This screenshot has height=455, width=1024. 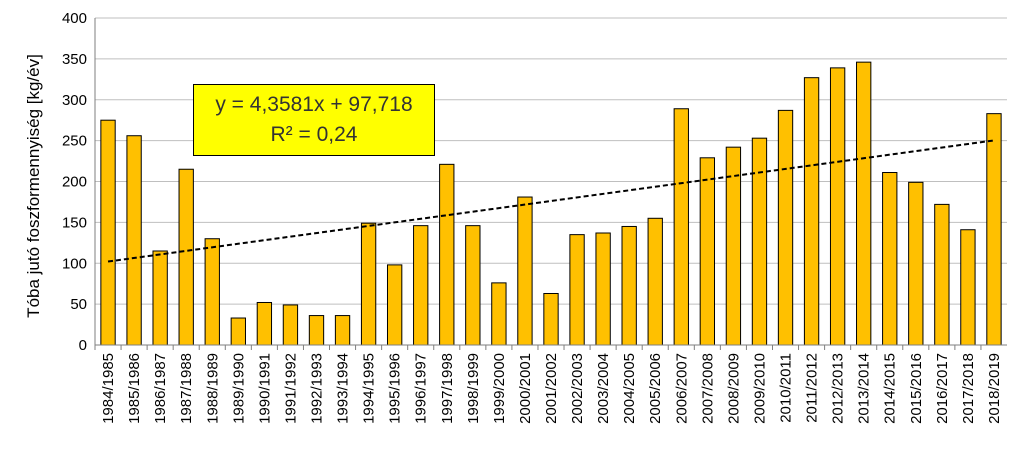 I want to click on x-tick-label: 1996/1997, so click(x=421, y=388).